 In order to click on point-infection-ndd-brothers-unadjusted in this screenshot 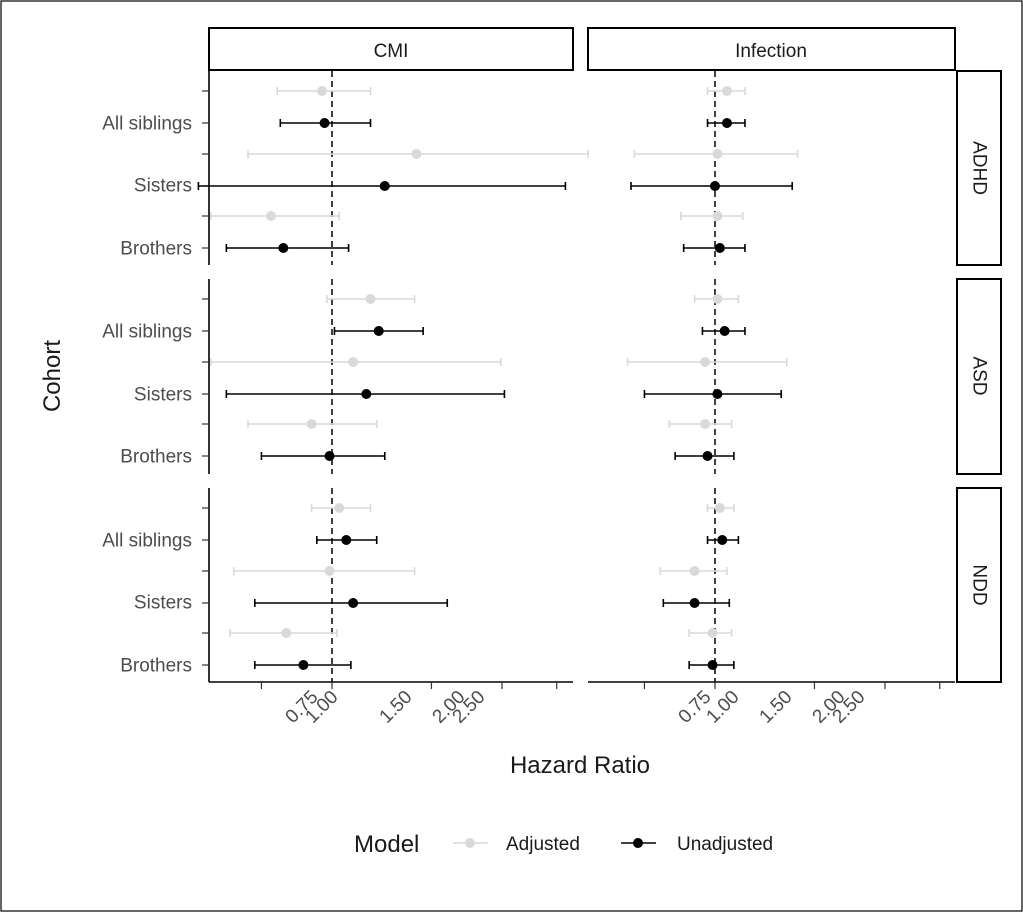, I will do `click(712, 665)`.